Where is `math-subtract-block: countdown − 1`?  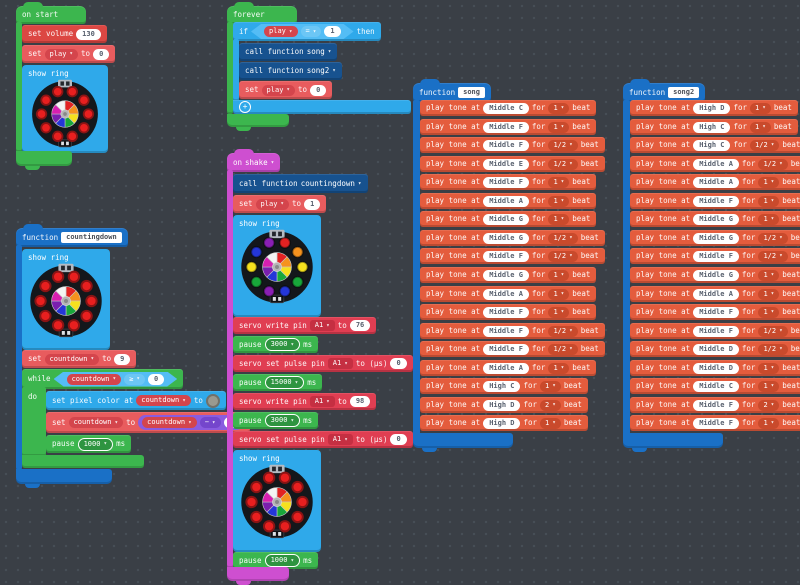 math-subtract-block: countdown − 1 is located at coordinates (191, 422).